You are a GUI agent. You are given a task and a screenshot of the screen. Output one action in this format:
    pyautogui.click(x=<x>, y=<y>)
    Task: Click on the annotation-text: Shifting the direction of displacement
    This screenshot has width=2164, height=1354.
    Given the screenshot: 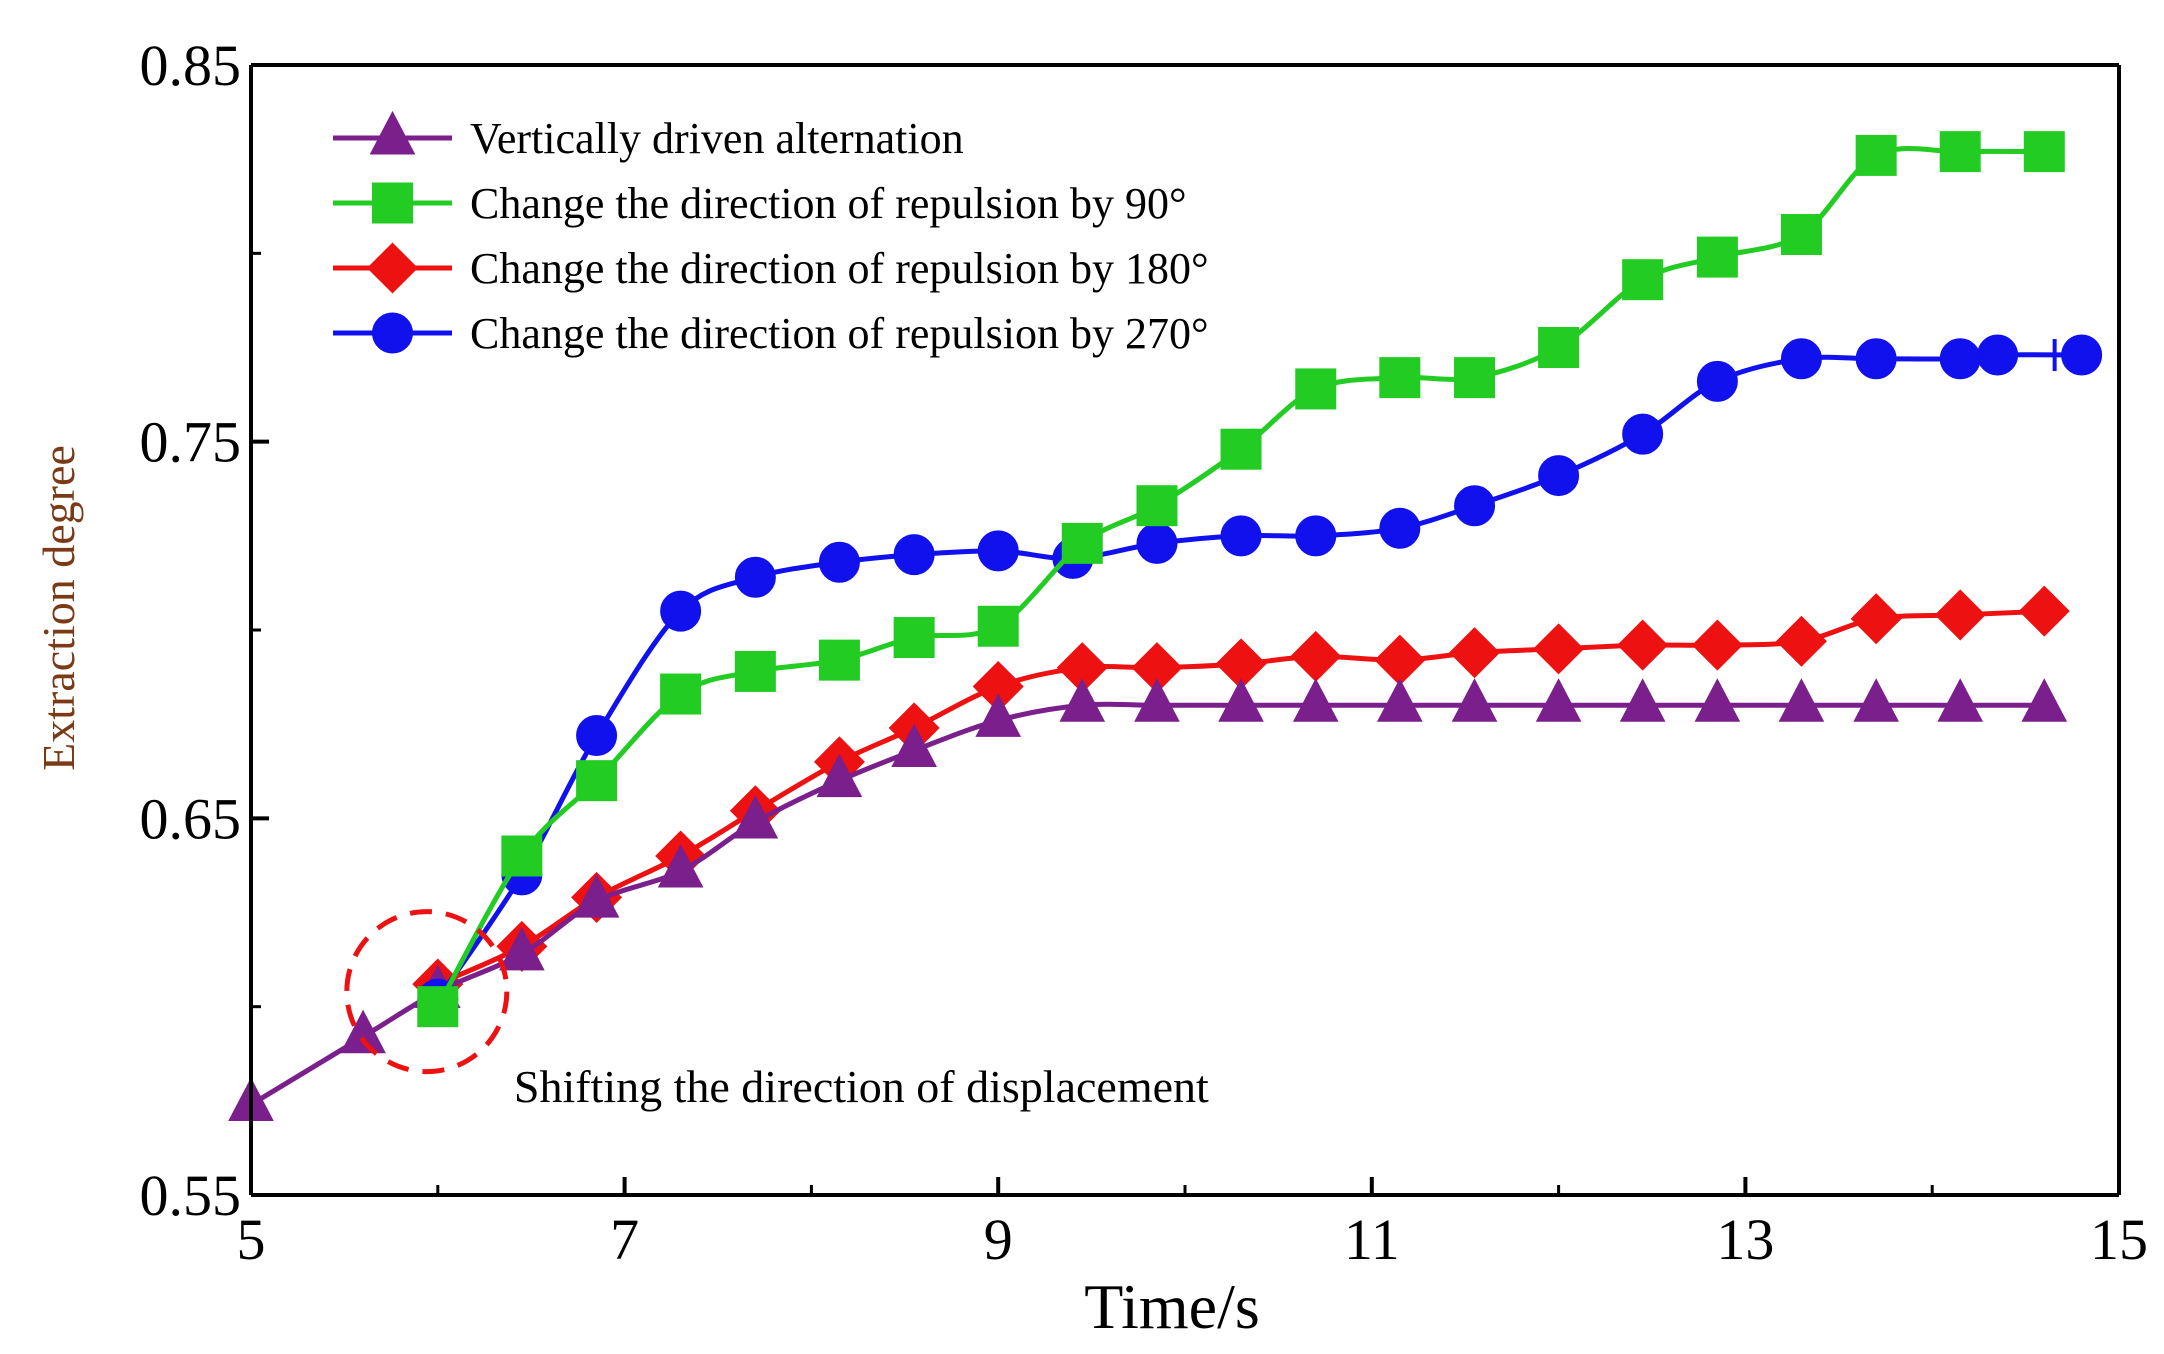 What is the action you would take?
    pyautogui.click(x=861, y=1086)
    